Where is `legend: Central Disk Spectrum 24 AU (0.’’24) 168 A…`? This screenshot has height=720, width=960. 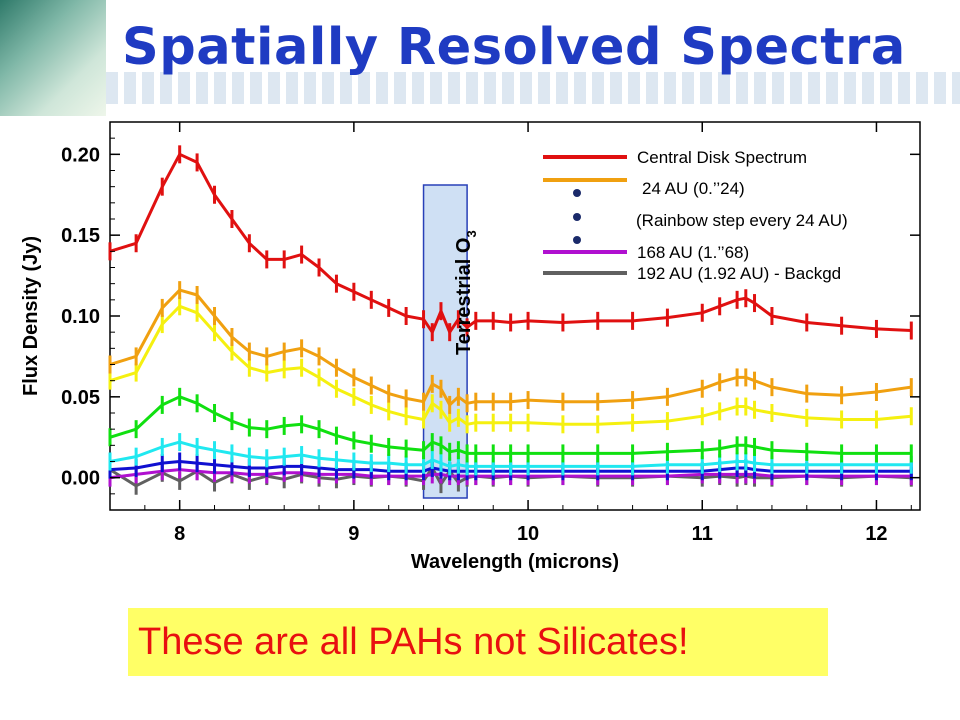 legend: Central Disk Spectrum 24 AU (0.’’24) 168 A… is located at coordinates (695, 215).